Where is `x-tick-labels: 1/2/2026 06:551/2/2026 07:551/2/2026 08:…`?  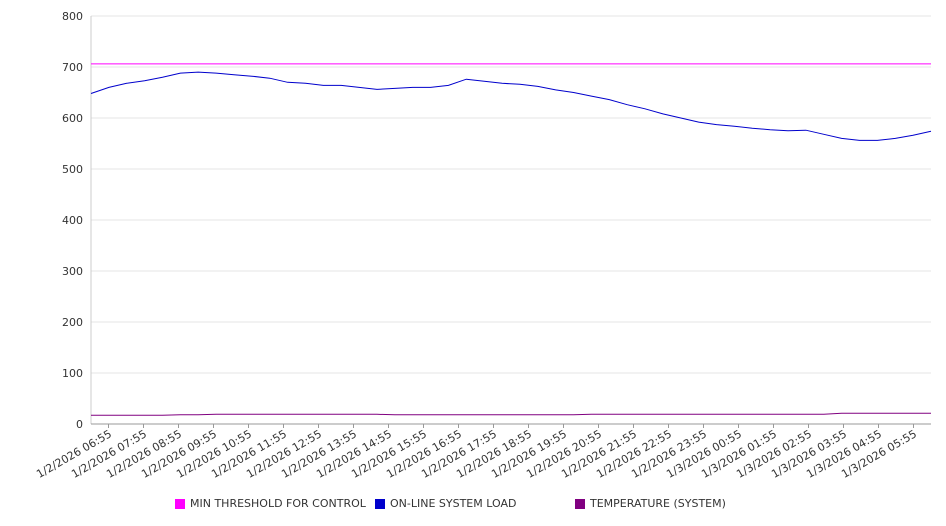
x-tick-labels: 1/2/2026 06:551/2/2026 07:551/2/2026 08:… is located at coordinates (476, 454).